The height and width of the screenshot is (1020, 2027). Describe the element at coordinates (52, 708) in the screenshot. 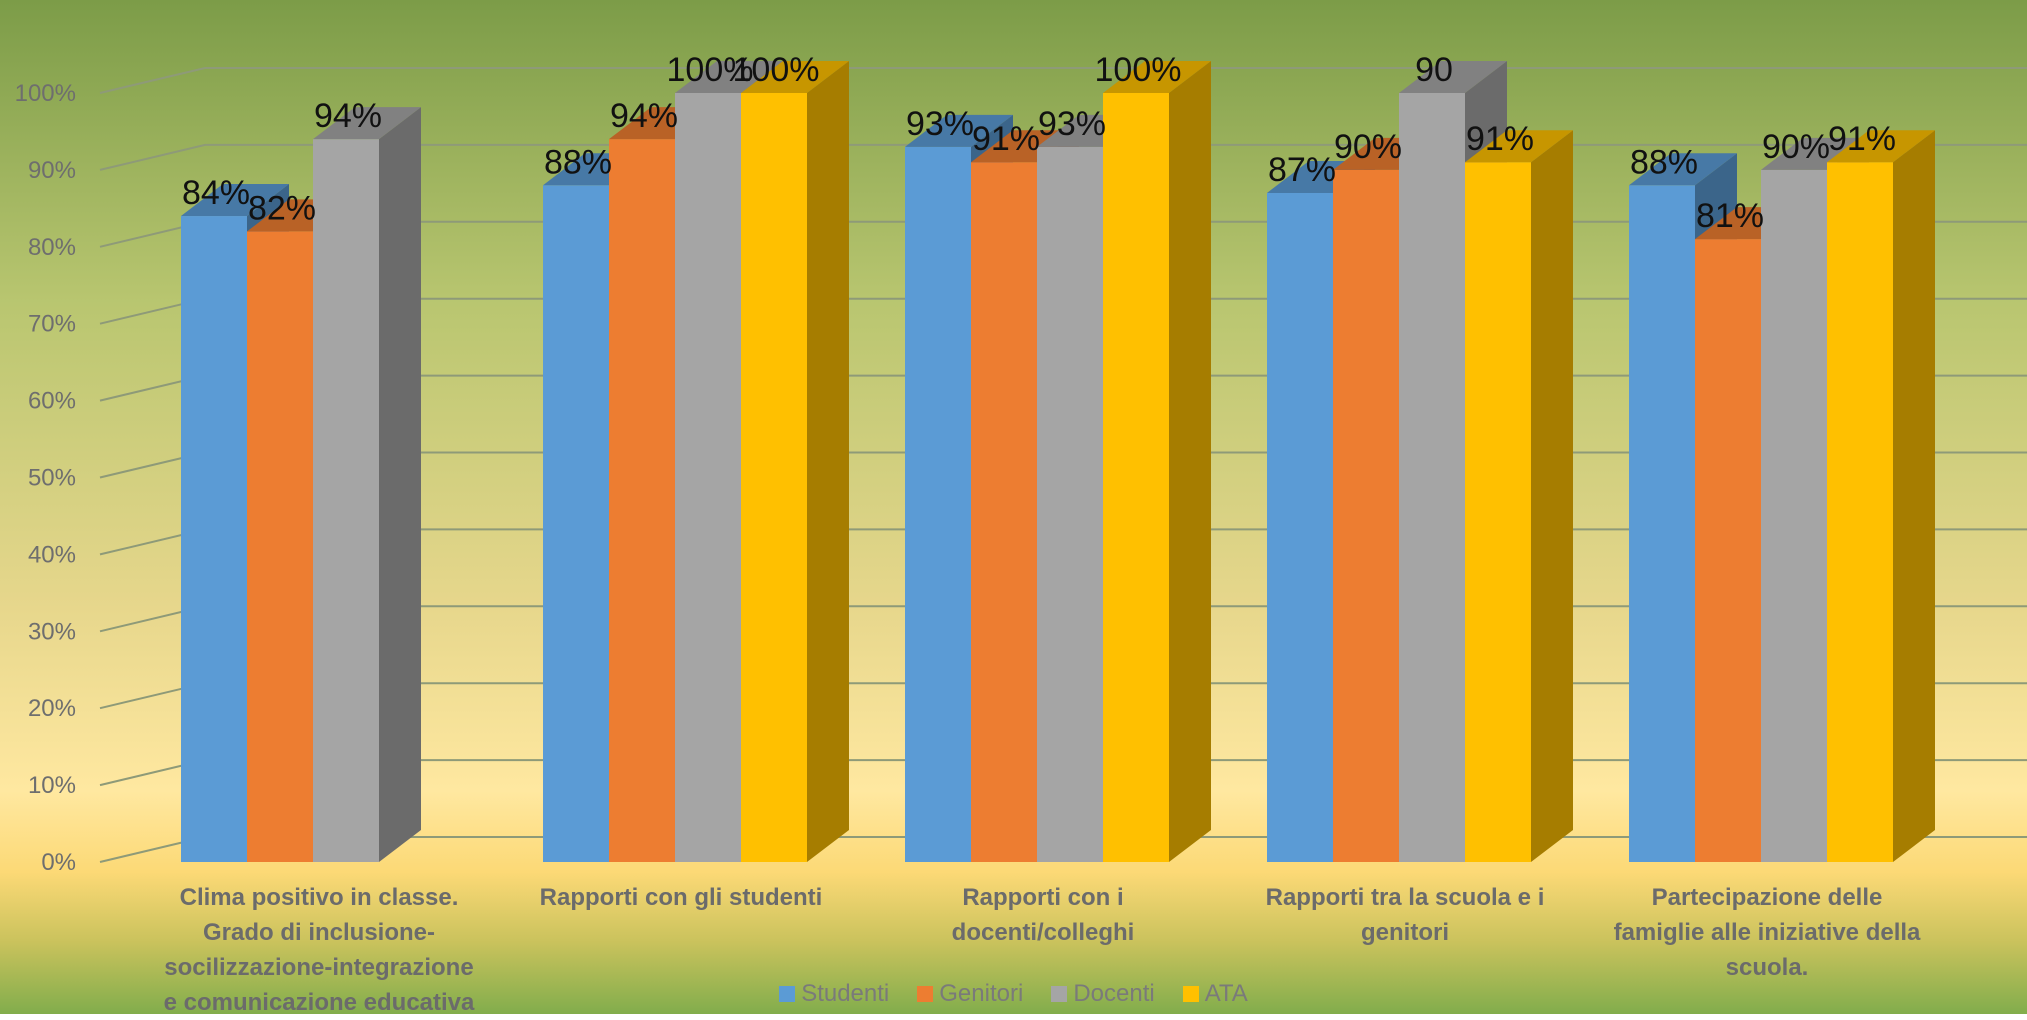

I see `y-tick-label: 20%` at that location.